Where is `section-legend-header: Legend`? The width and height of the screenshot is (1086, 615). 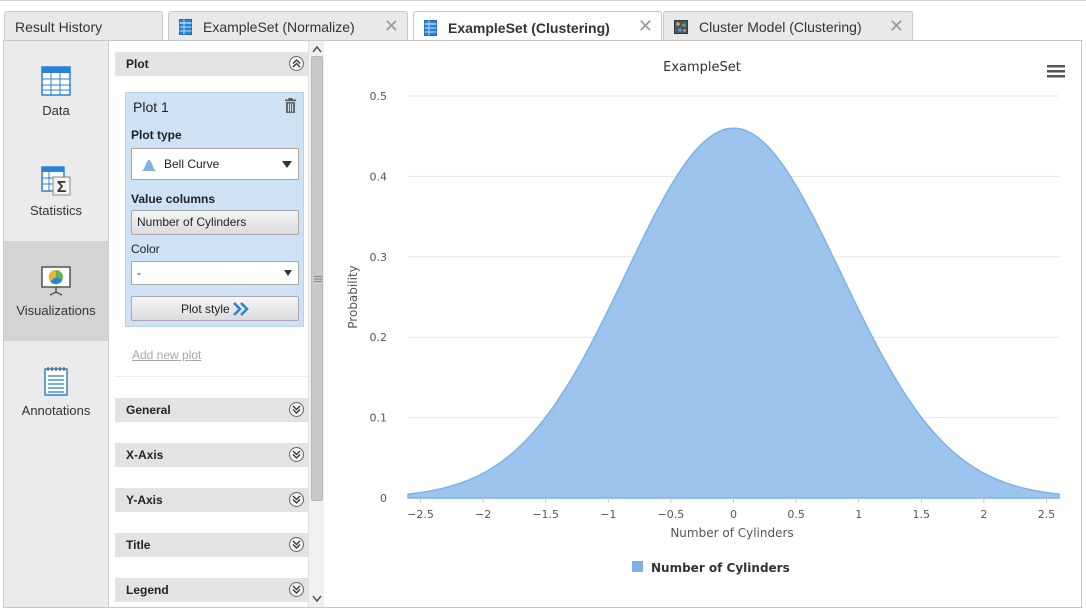
section-legend-header: Legend is located at coordinates (211, 590).